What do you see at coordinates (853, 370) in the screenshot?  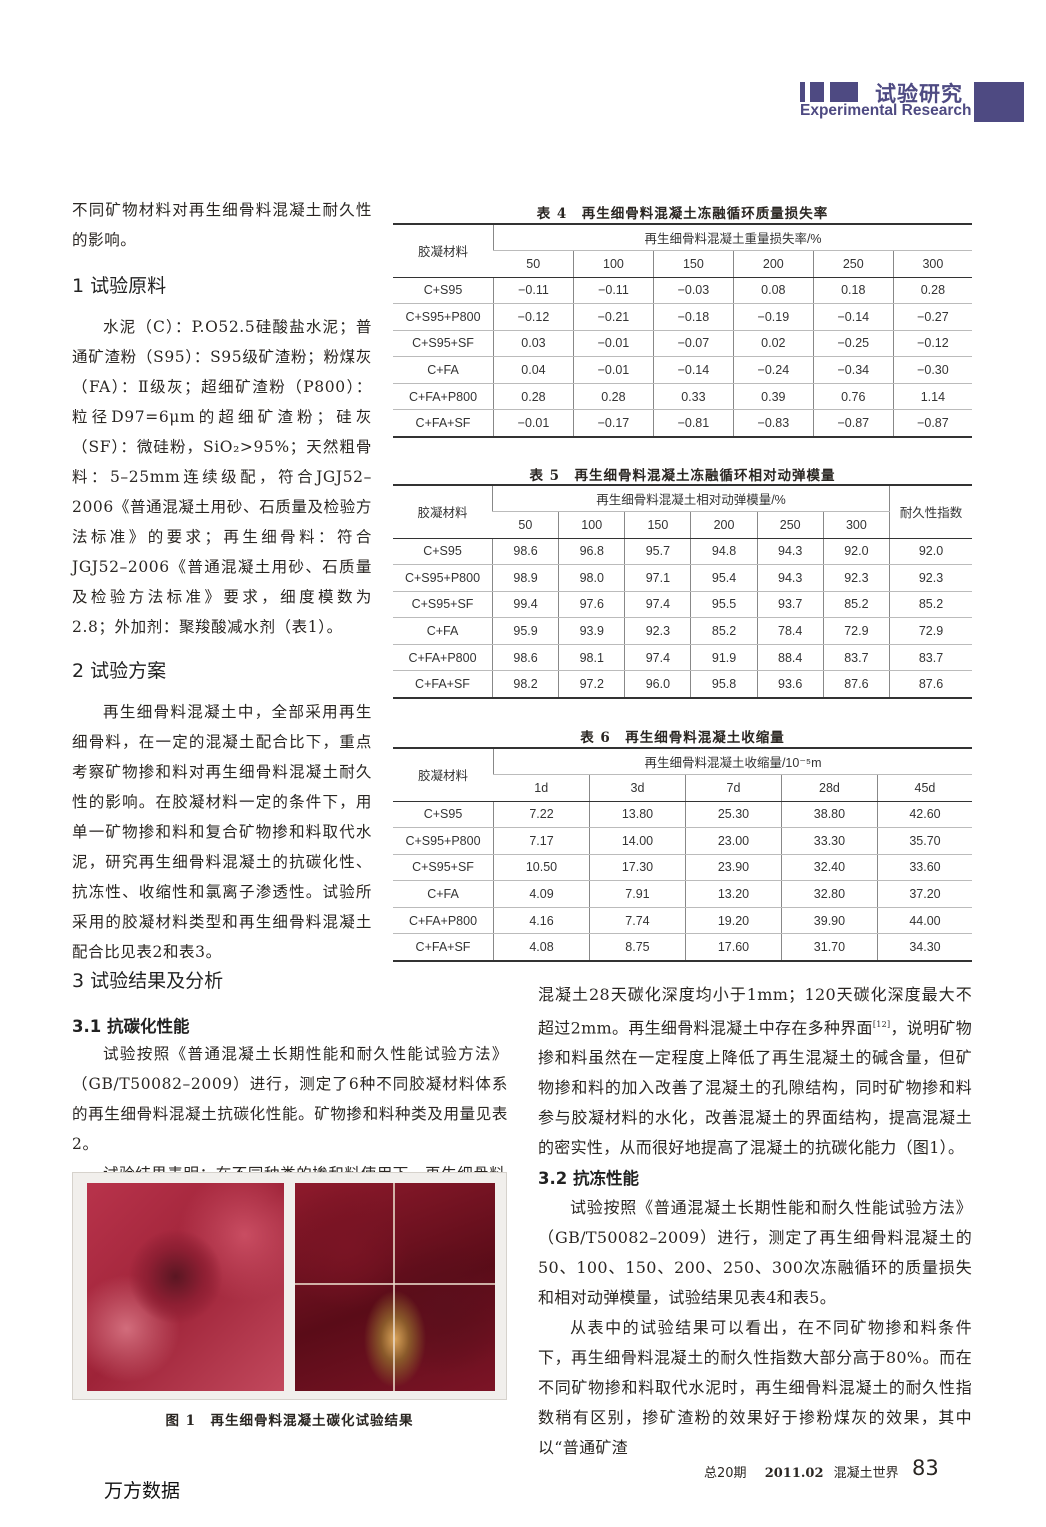 I see `table-cell: −0.34` at bounding box center [853, 370].